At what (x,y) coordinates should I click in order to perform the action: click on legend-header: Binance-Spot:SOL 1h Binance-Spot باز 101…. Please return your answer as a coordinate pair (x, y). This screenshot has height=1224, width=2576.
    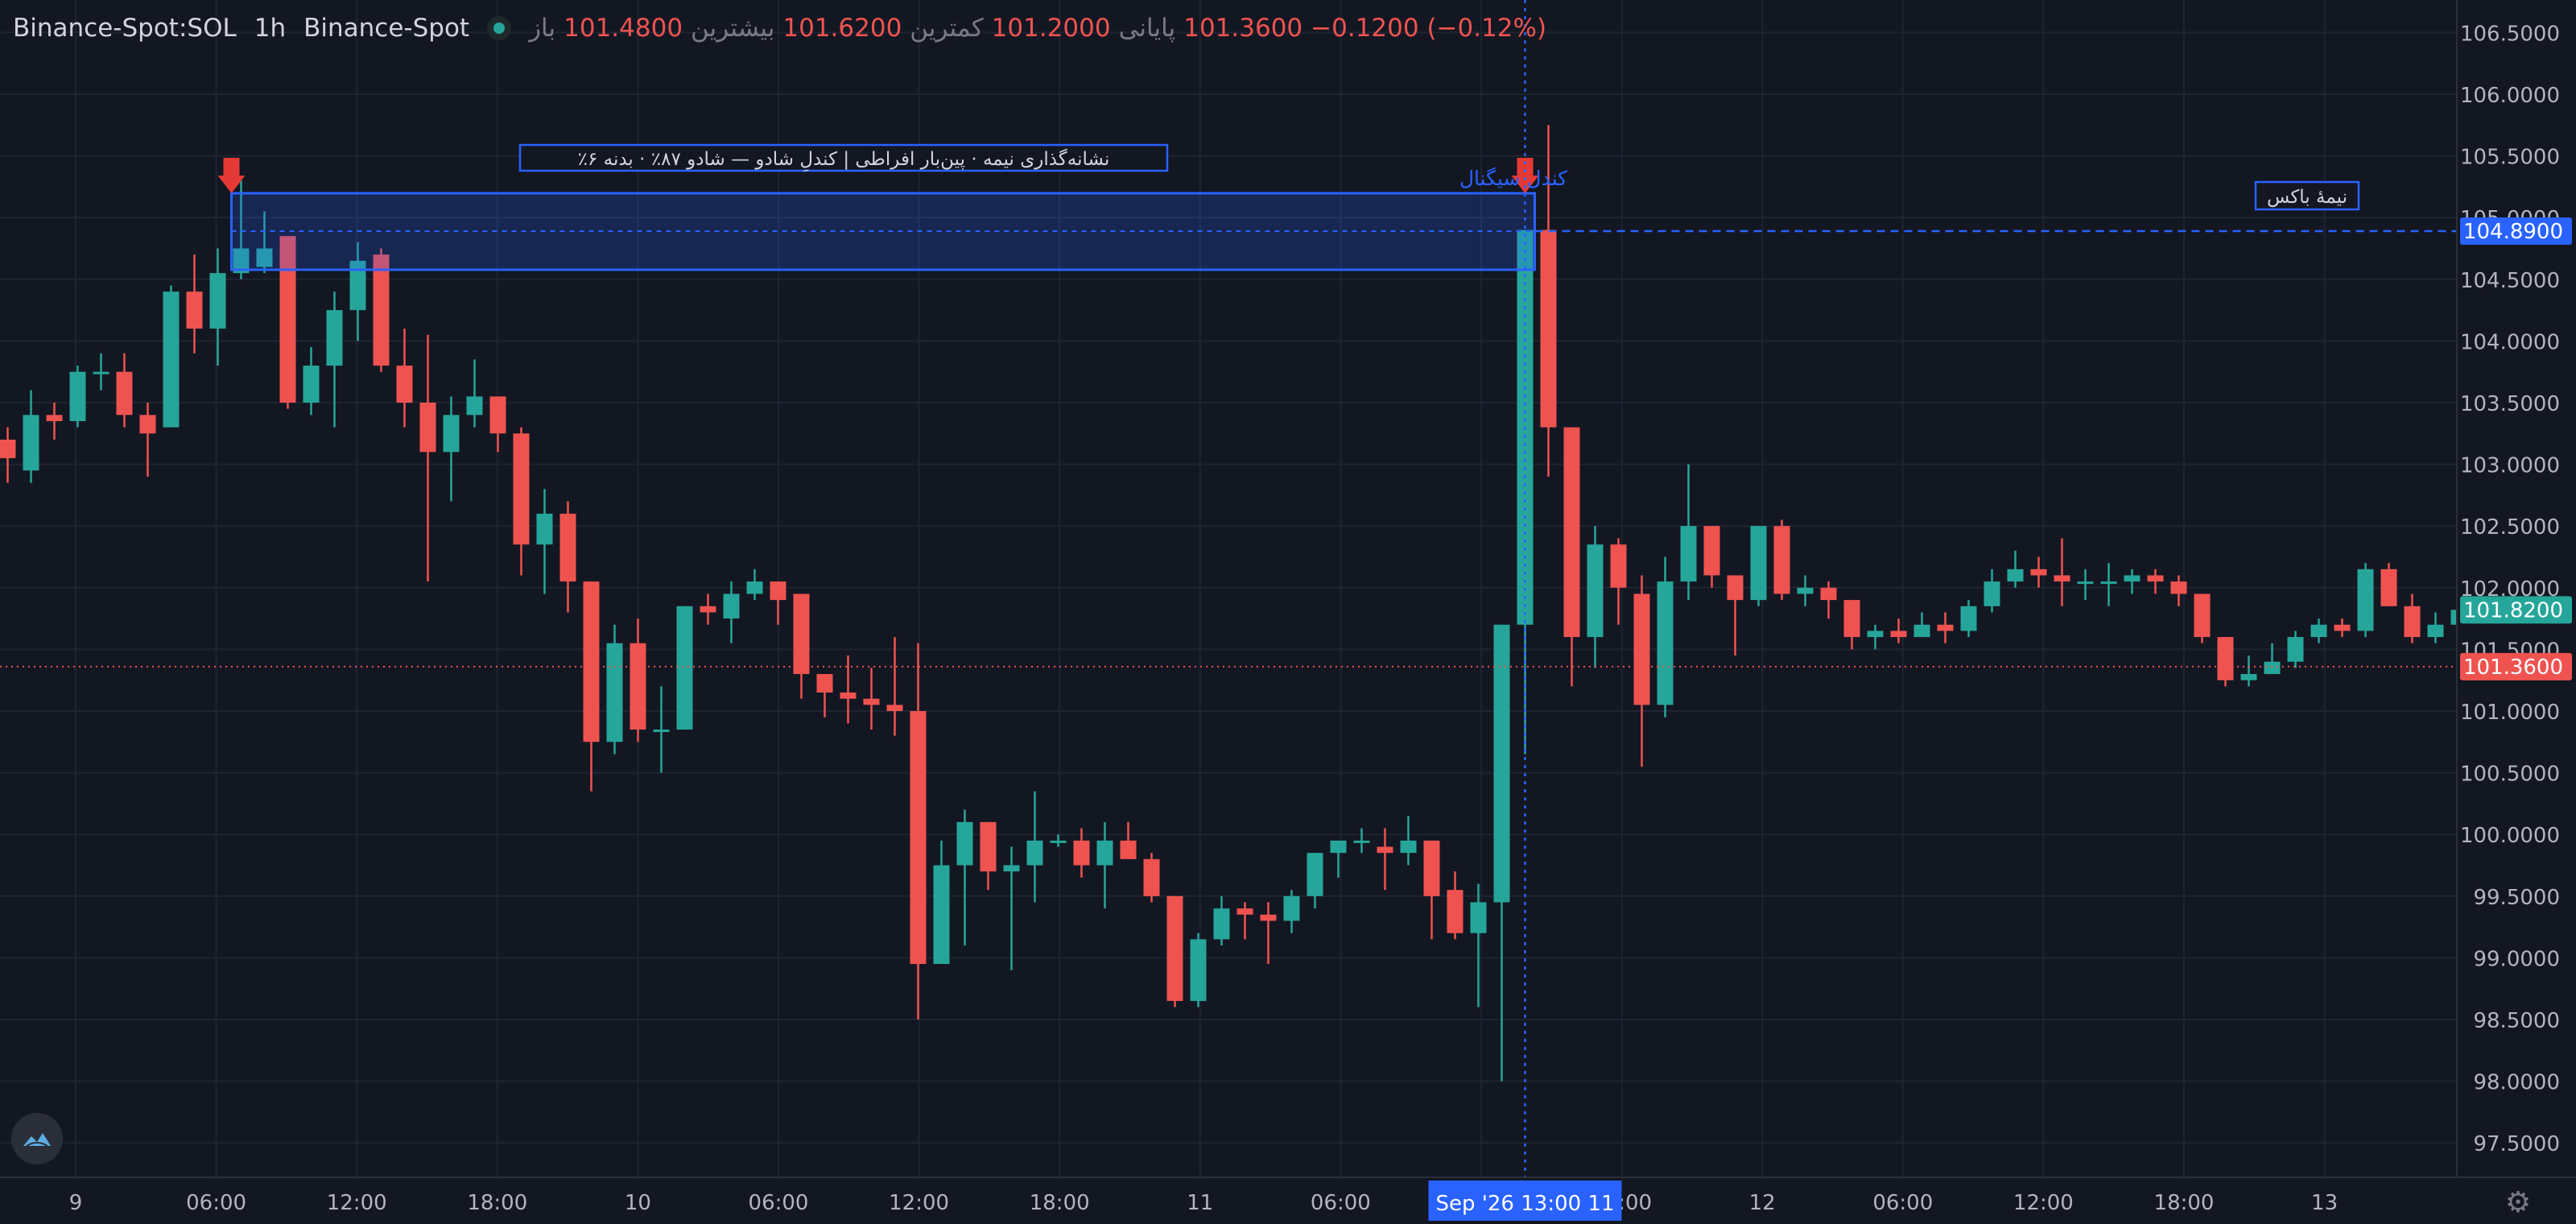
    Looking at the image, I should click on (773, 28).